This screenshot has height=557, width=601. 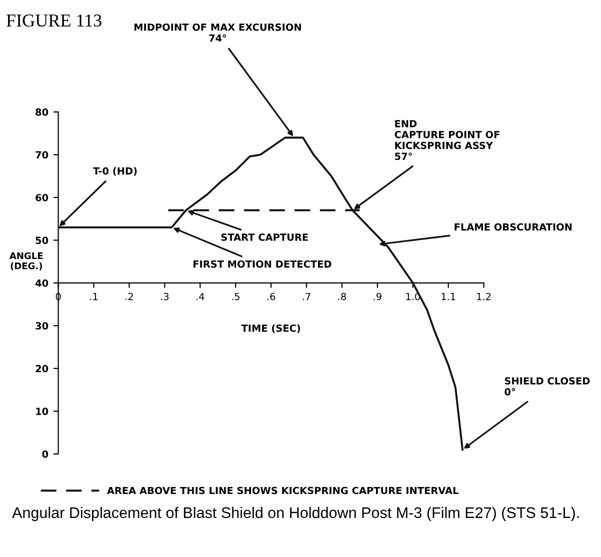 I want to click on annotation: END CAPTURE POINT OF KICKSPRING ASSY 57°, so click(x=447, y=140).